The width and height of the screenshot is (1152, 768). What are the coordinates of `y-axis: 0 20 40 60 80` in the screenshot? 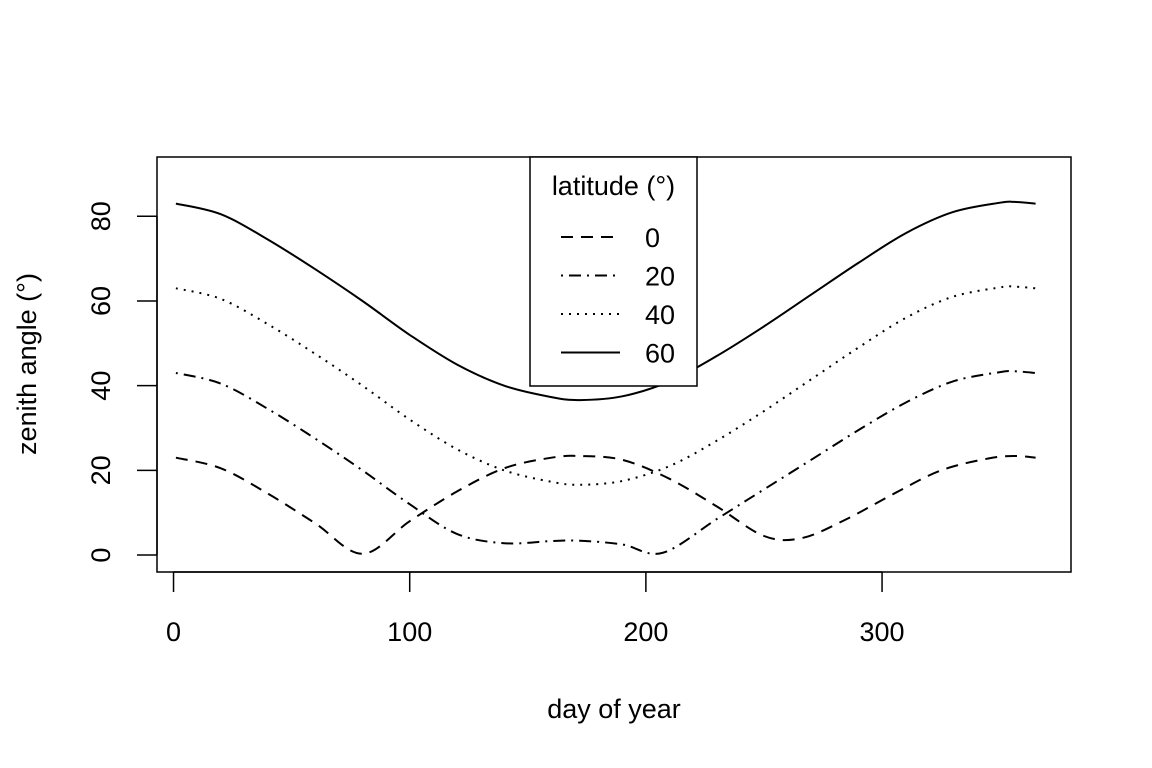 It's located at (122, 382).